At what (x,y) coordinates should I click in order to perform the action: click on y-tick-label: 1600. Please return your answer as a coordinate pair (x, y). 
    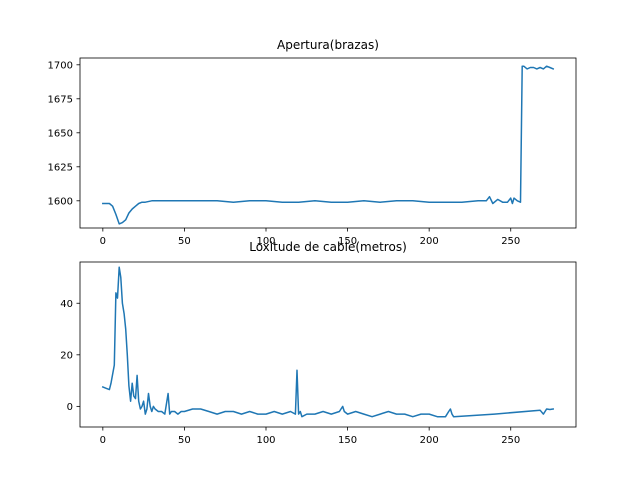
    Looking at the image, I should click on (60, 201).